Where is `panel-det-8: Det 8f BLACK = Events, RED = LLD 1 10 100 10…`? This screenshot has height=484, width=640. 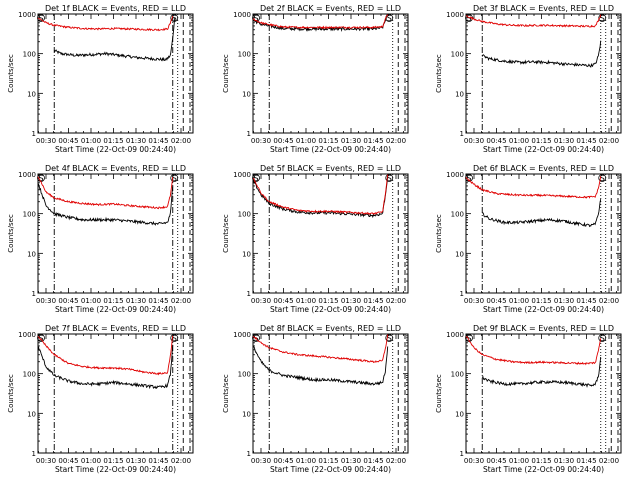 panel-det-8: Det 8f BLACK = Events, RED = LLD 1 10 100 10… is located at coordinates (315, 399).